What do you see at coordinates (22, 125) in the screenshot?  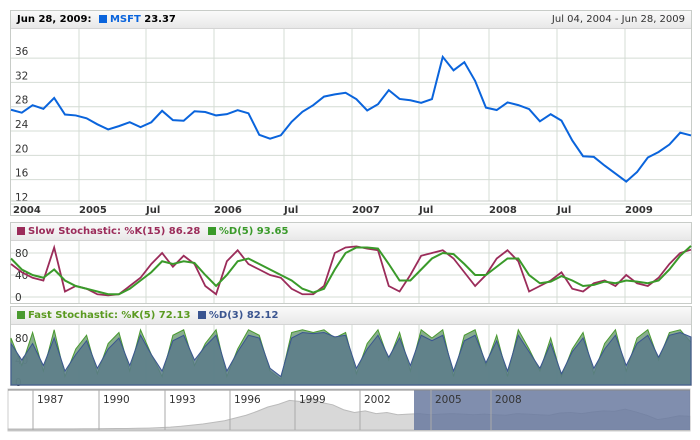 I see `y-tick-label: 24` at bounding box center [22, 125].